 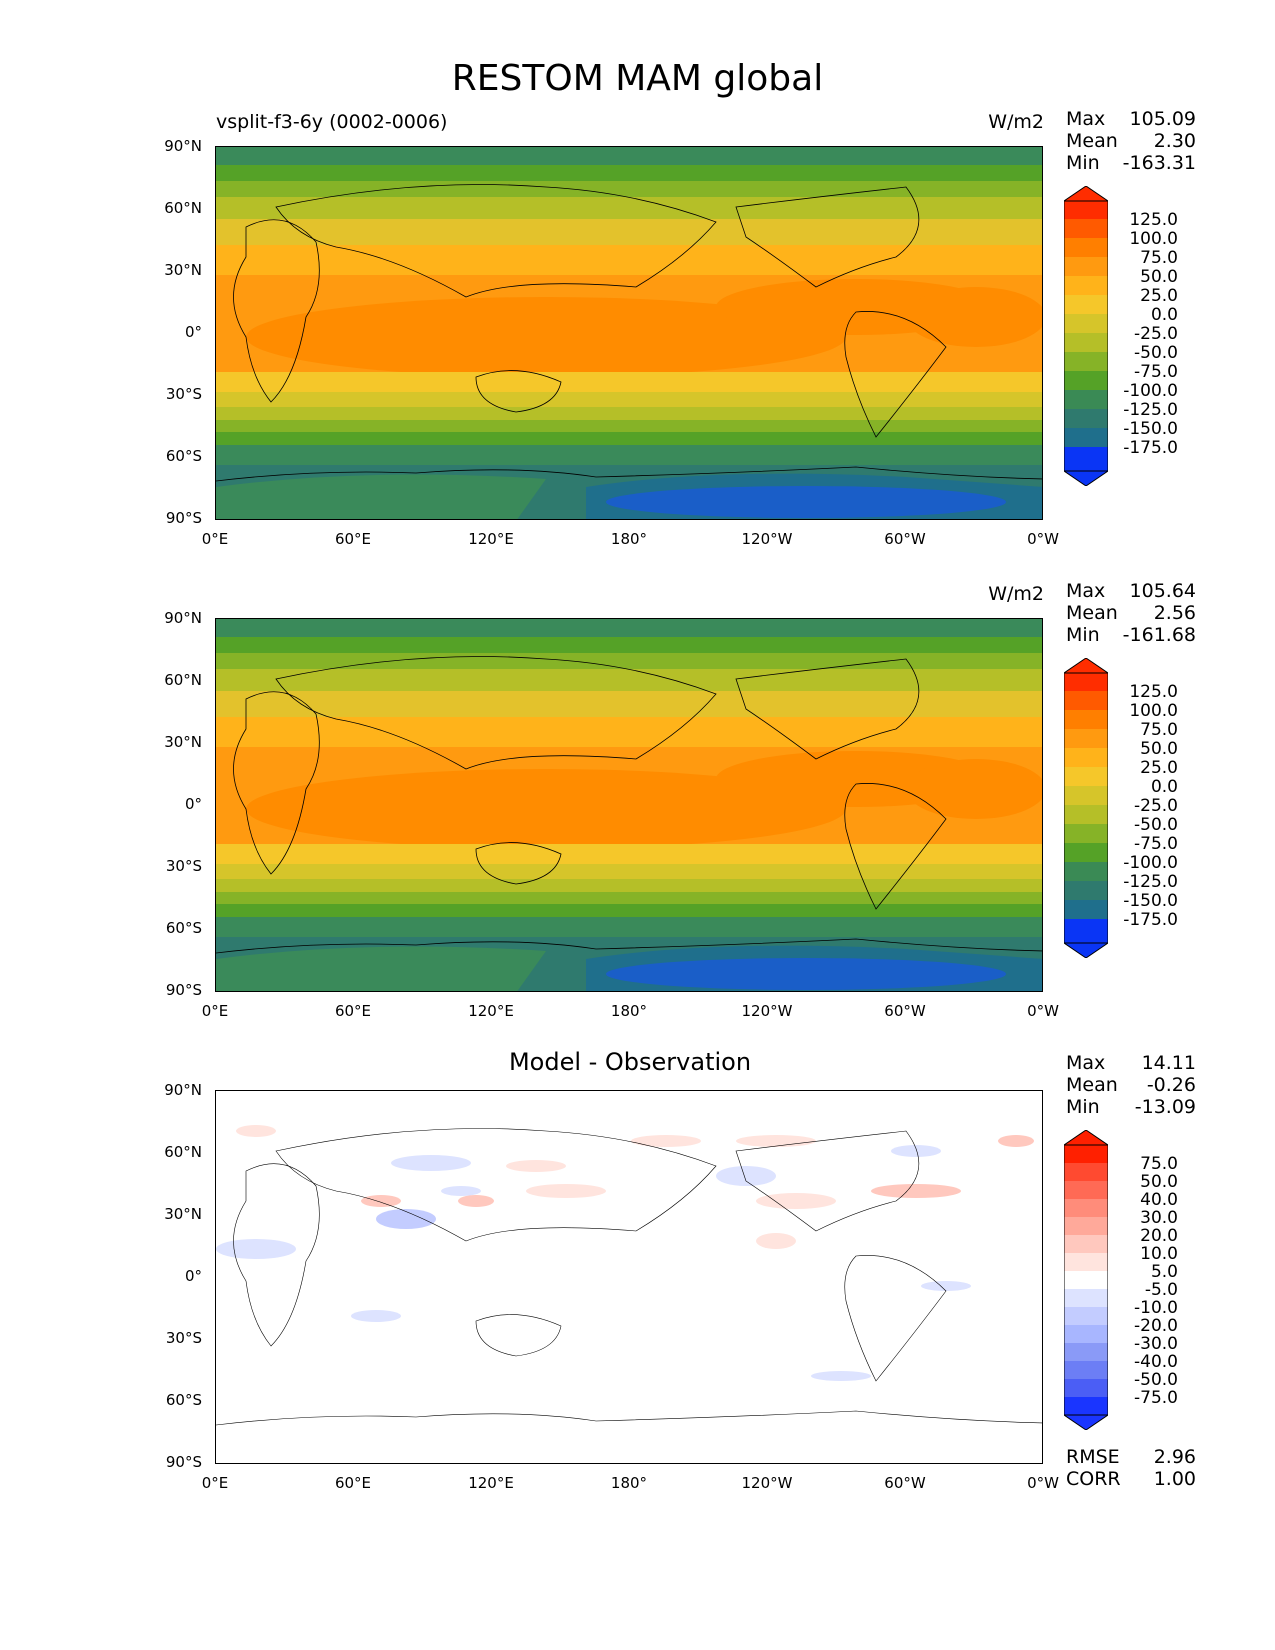 What do you see at coordinates (1159, 768) in the screenshot?
I see `colorbar-label: 25.0` at bounding box center [1159, 768].